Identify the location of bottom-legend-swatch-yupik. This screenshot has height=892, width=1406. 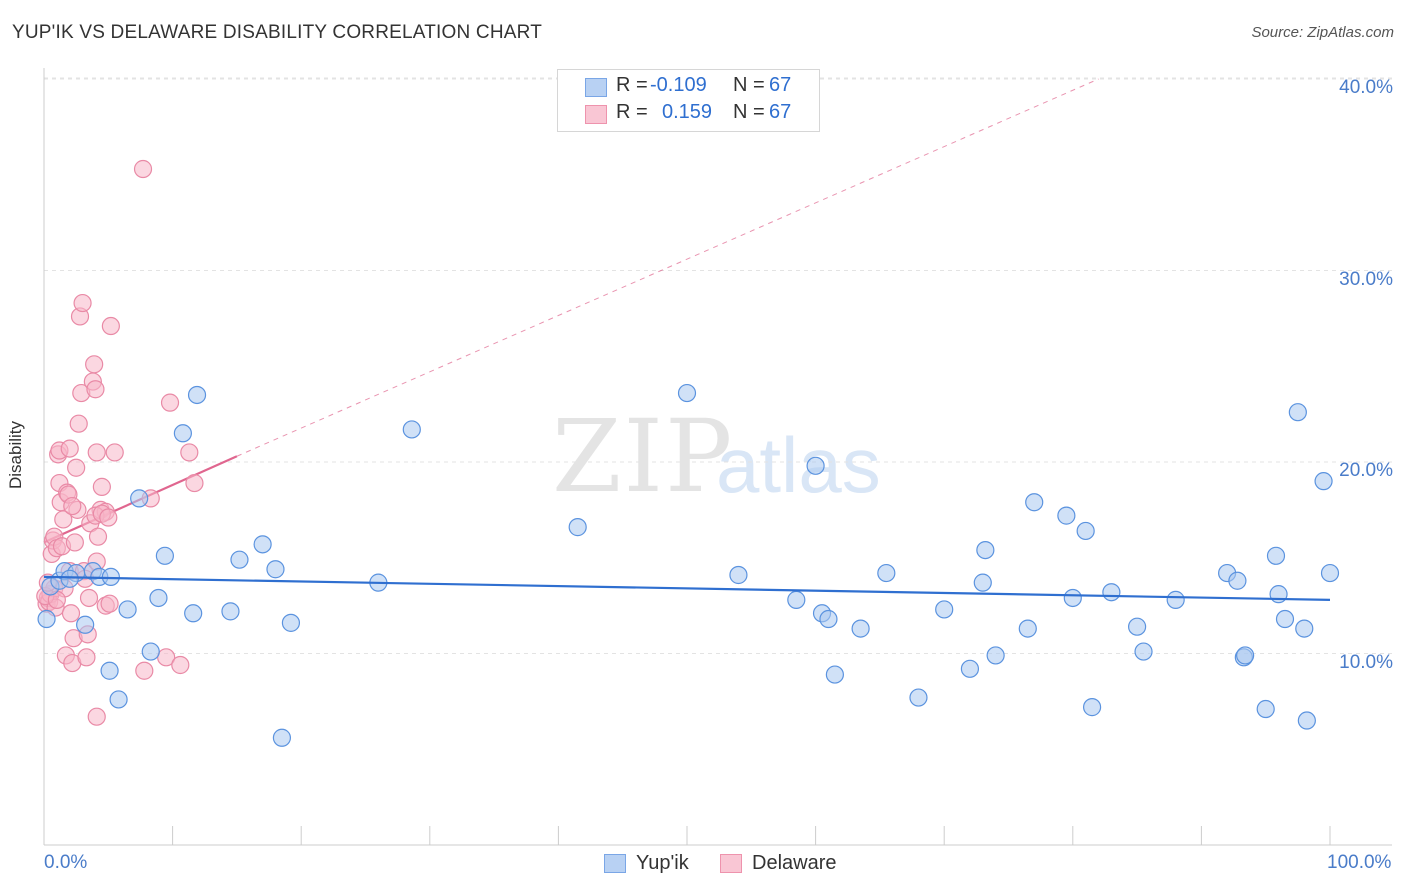
(615, 863).